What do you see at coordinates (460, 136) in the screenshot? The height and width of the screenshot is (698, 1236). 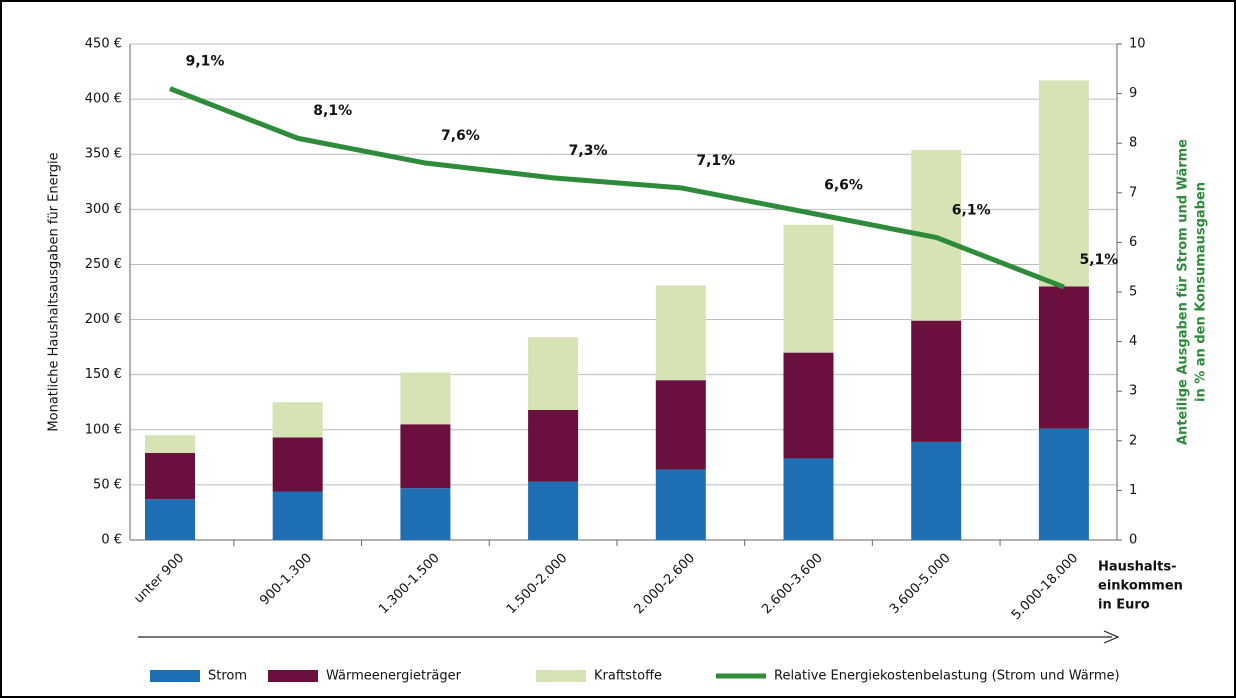 I see `data-label: 7,6%` at bounding box center [460, 136].